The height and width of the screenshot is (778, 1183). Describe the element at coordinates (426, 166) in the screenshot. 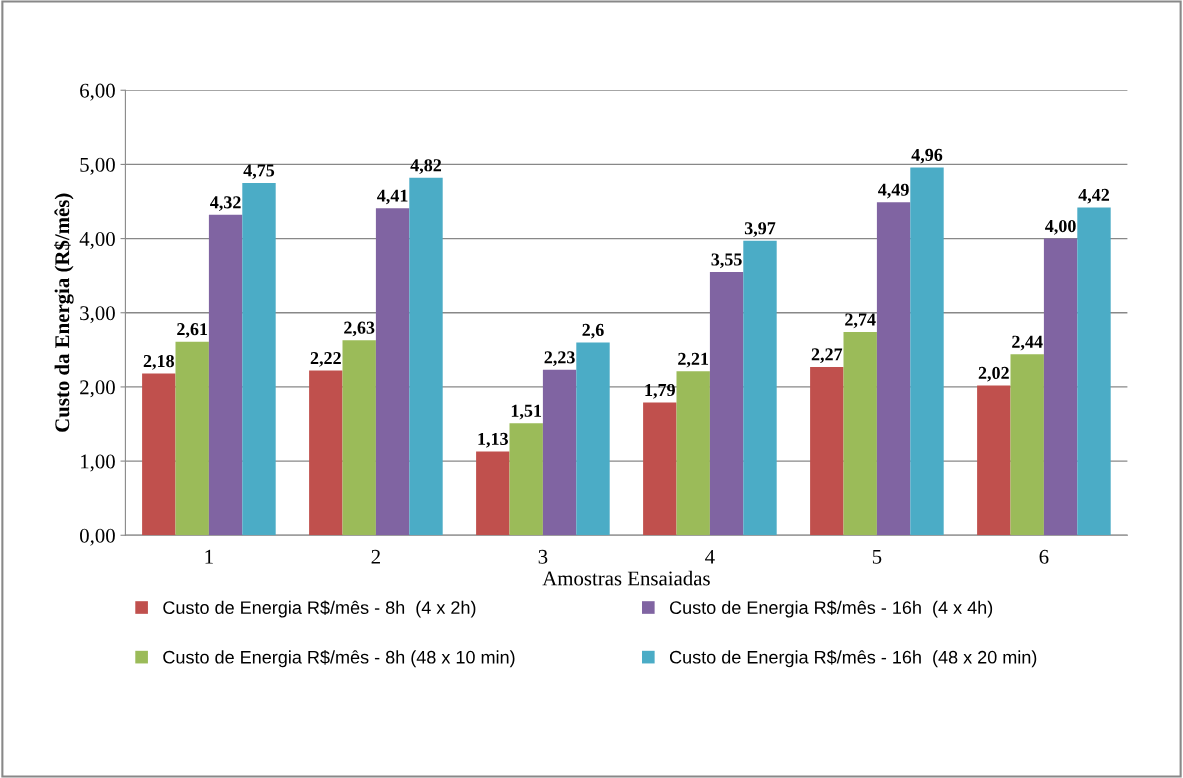

I see `data-label: 4,82` at that location.